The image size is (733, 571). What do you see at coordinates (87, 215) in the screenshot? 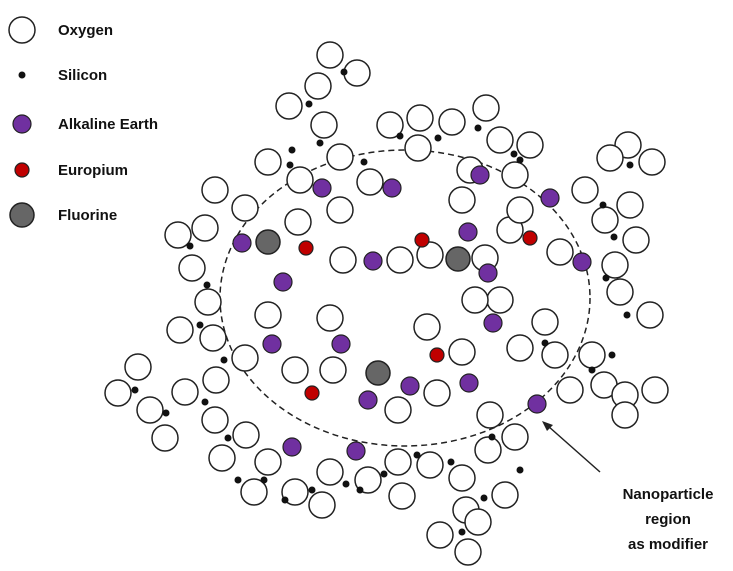
I see `legend-label: Fluorine` at bounding box center [87, 215].